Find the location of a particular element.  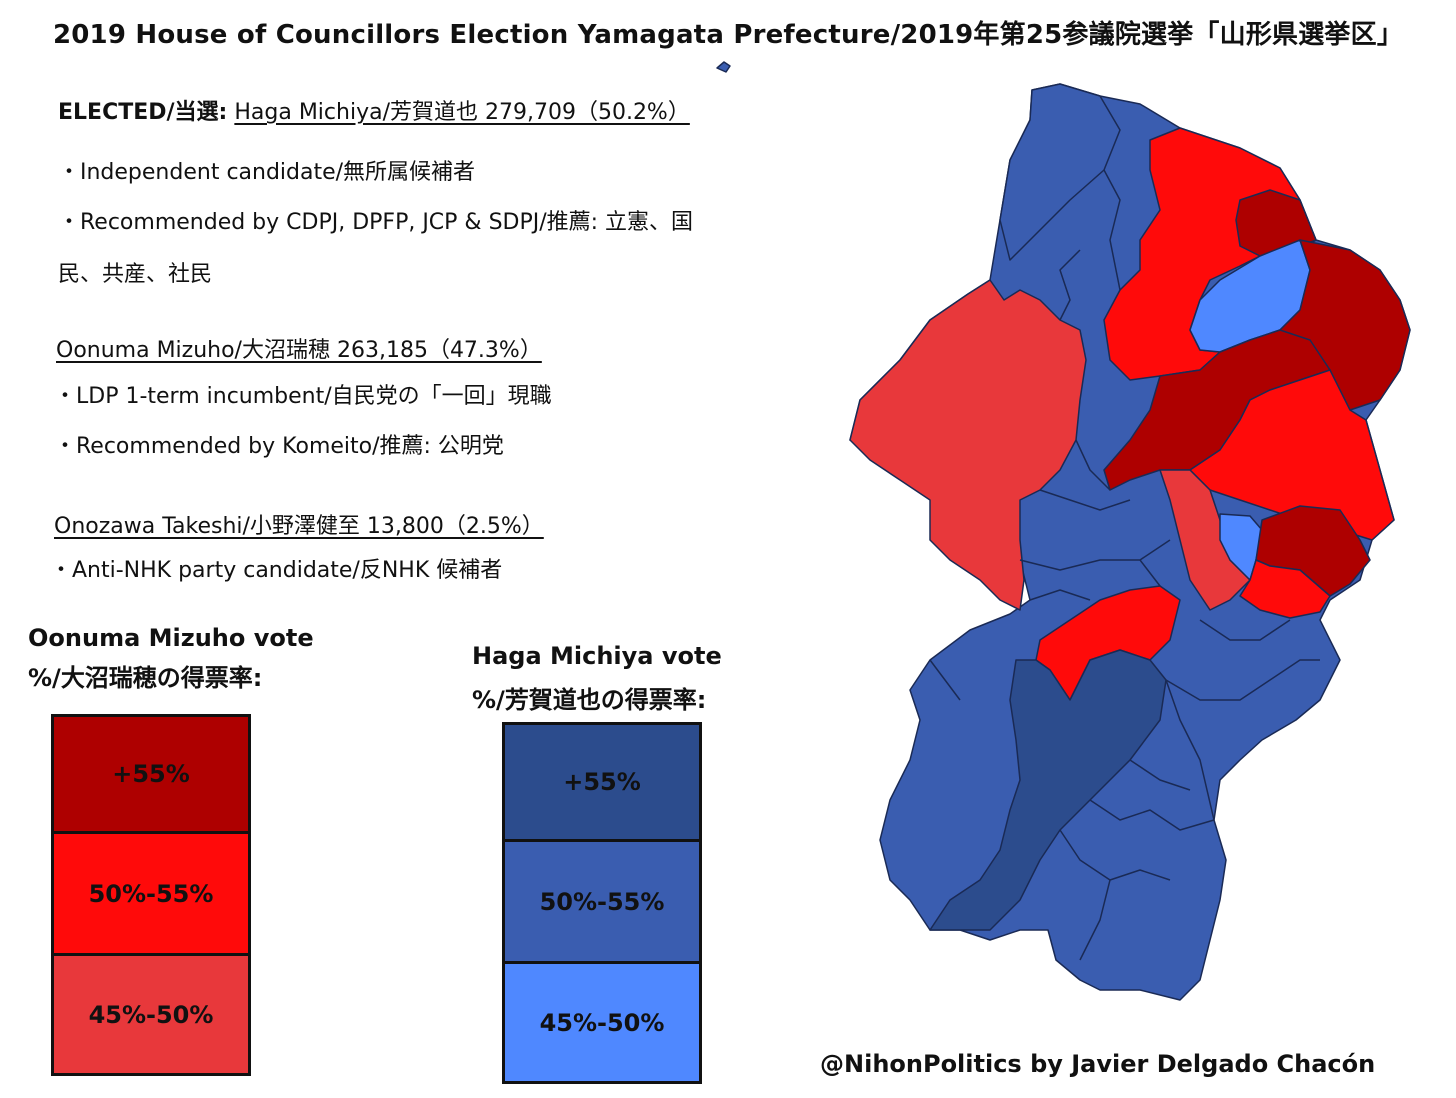

legend-oonuma-title-line2: %/大沼瑞穂の得票率: is located at coordinates (145, 678).